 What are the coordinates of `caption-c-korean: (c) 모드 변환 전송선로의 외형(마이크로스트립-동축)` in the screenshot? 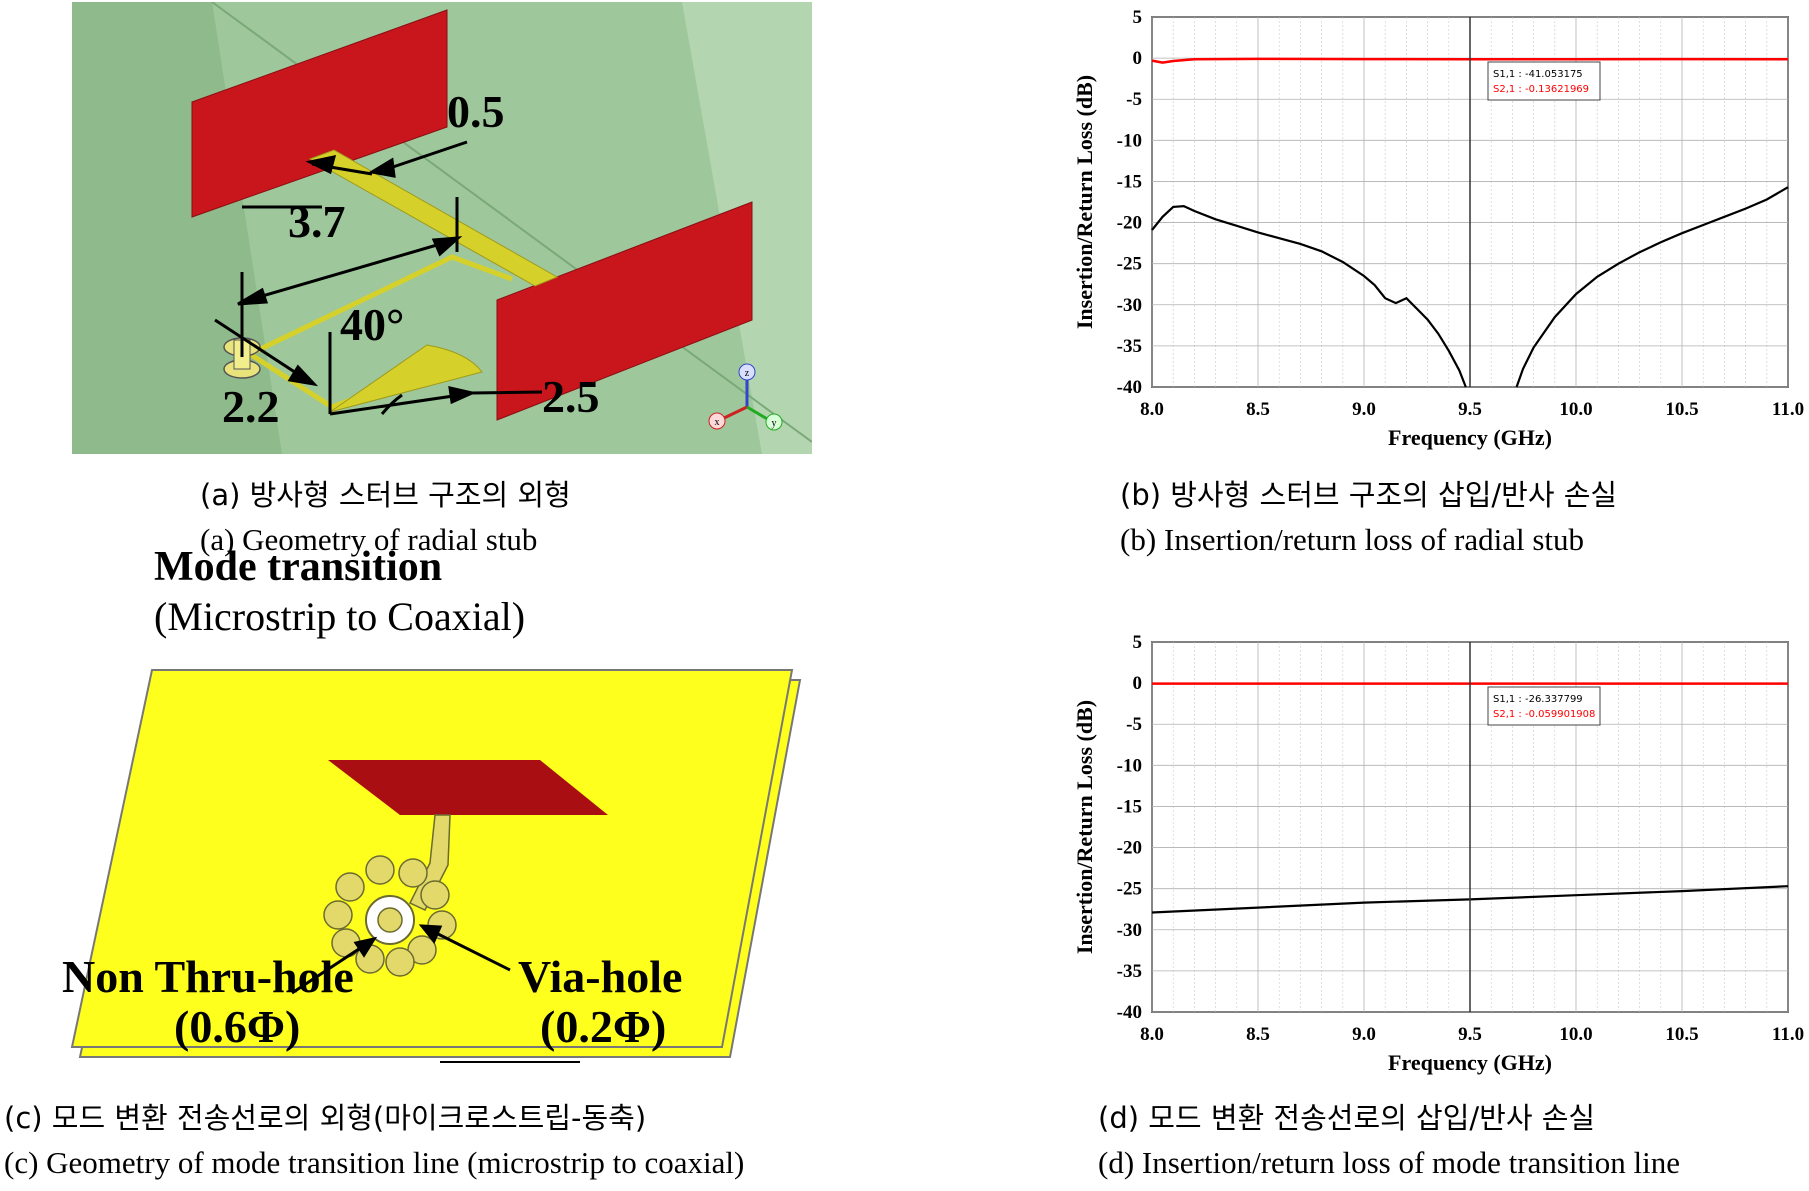 It's located at (325, 1118).